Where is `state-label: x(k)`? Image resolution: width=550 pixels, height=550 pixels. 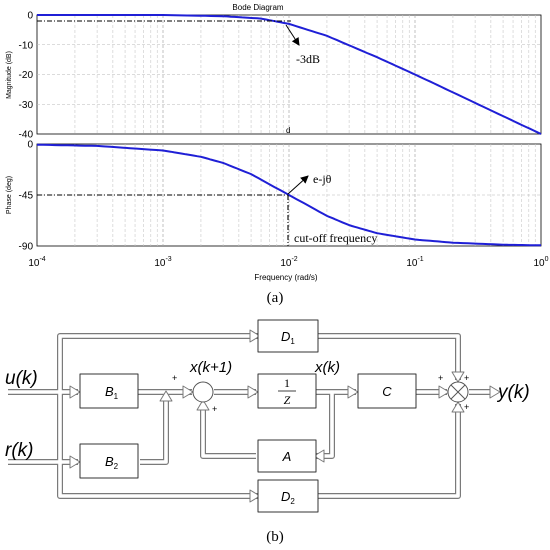
state-label: x(k) is located at coordinates (327, 367).